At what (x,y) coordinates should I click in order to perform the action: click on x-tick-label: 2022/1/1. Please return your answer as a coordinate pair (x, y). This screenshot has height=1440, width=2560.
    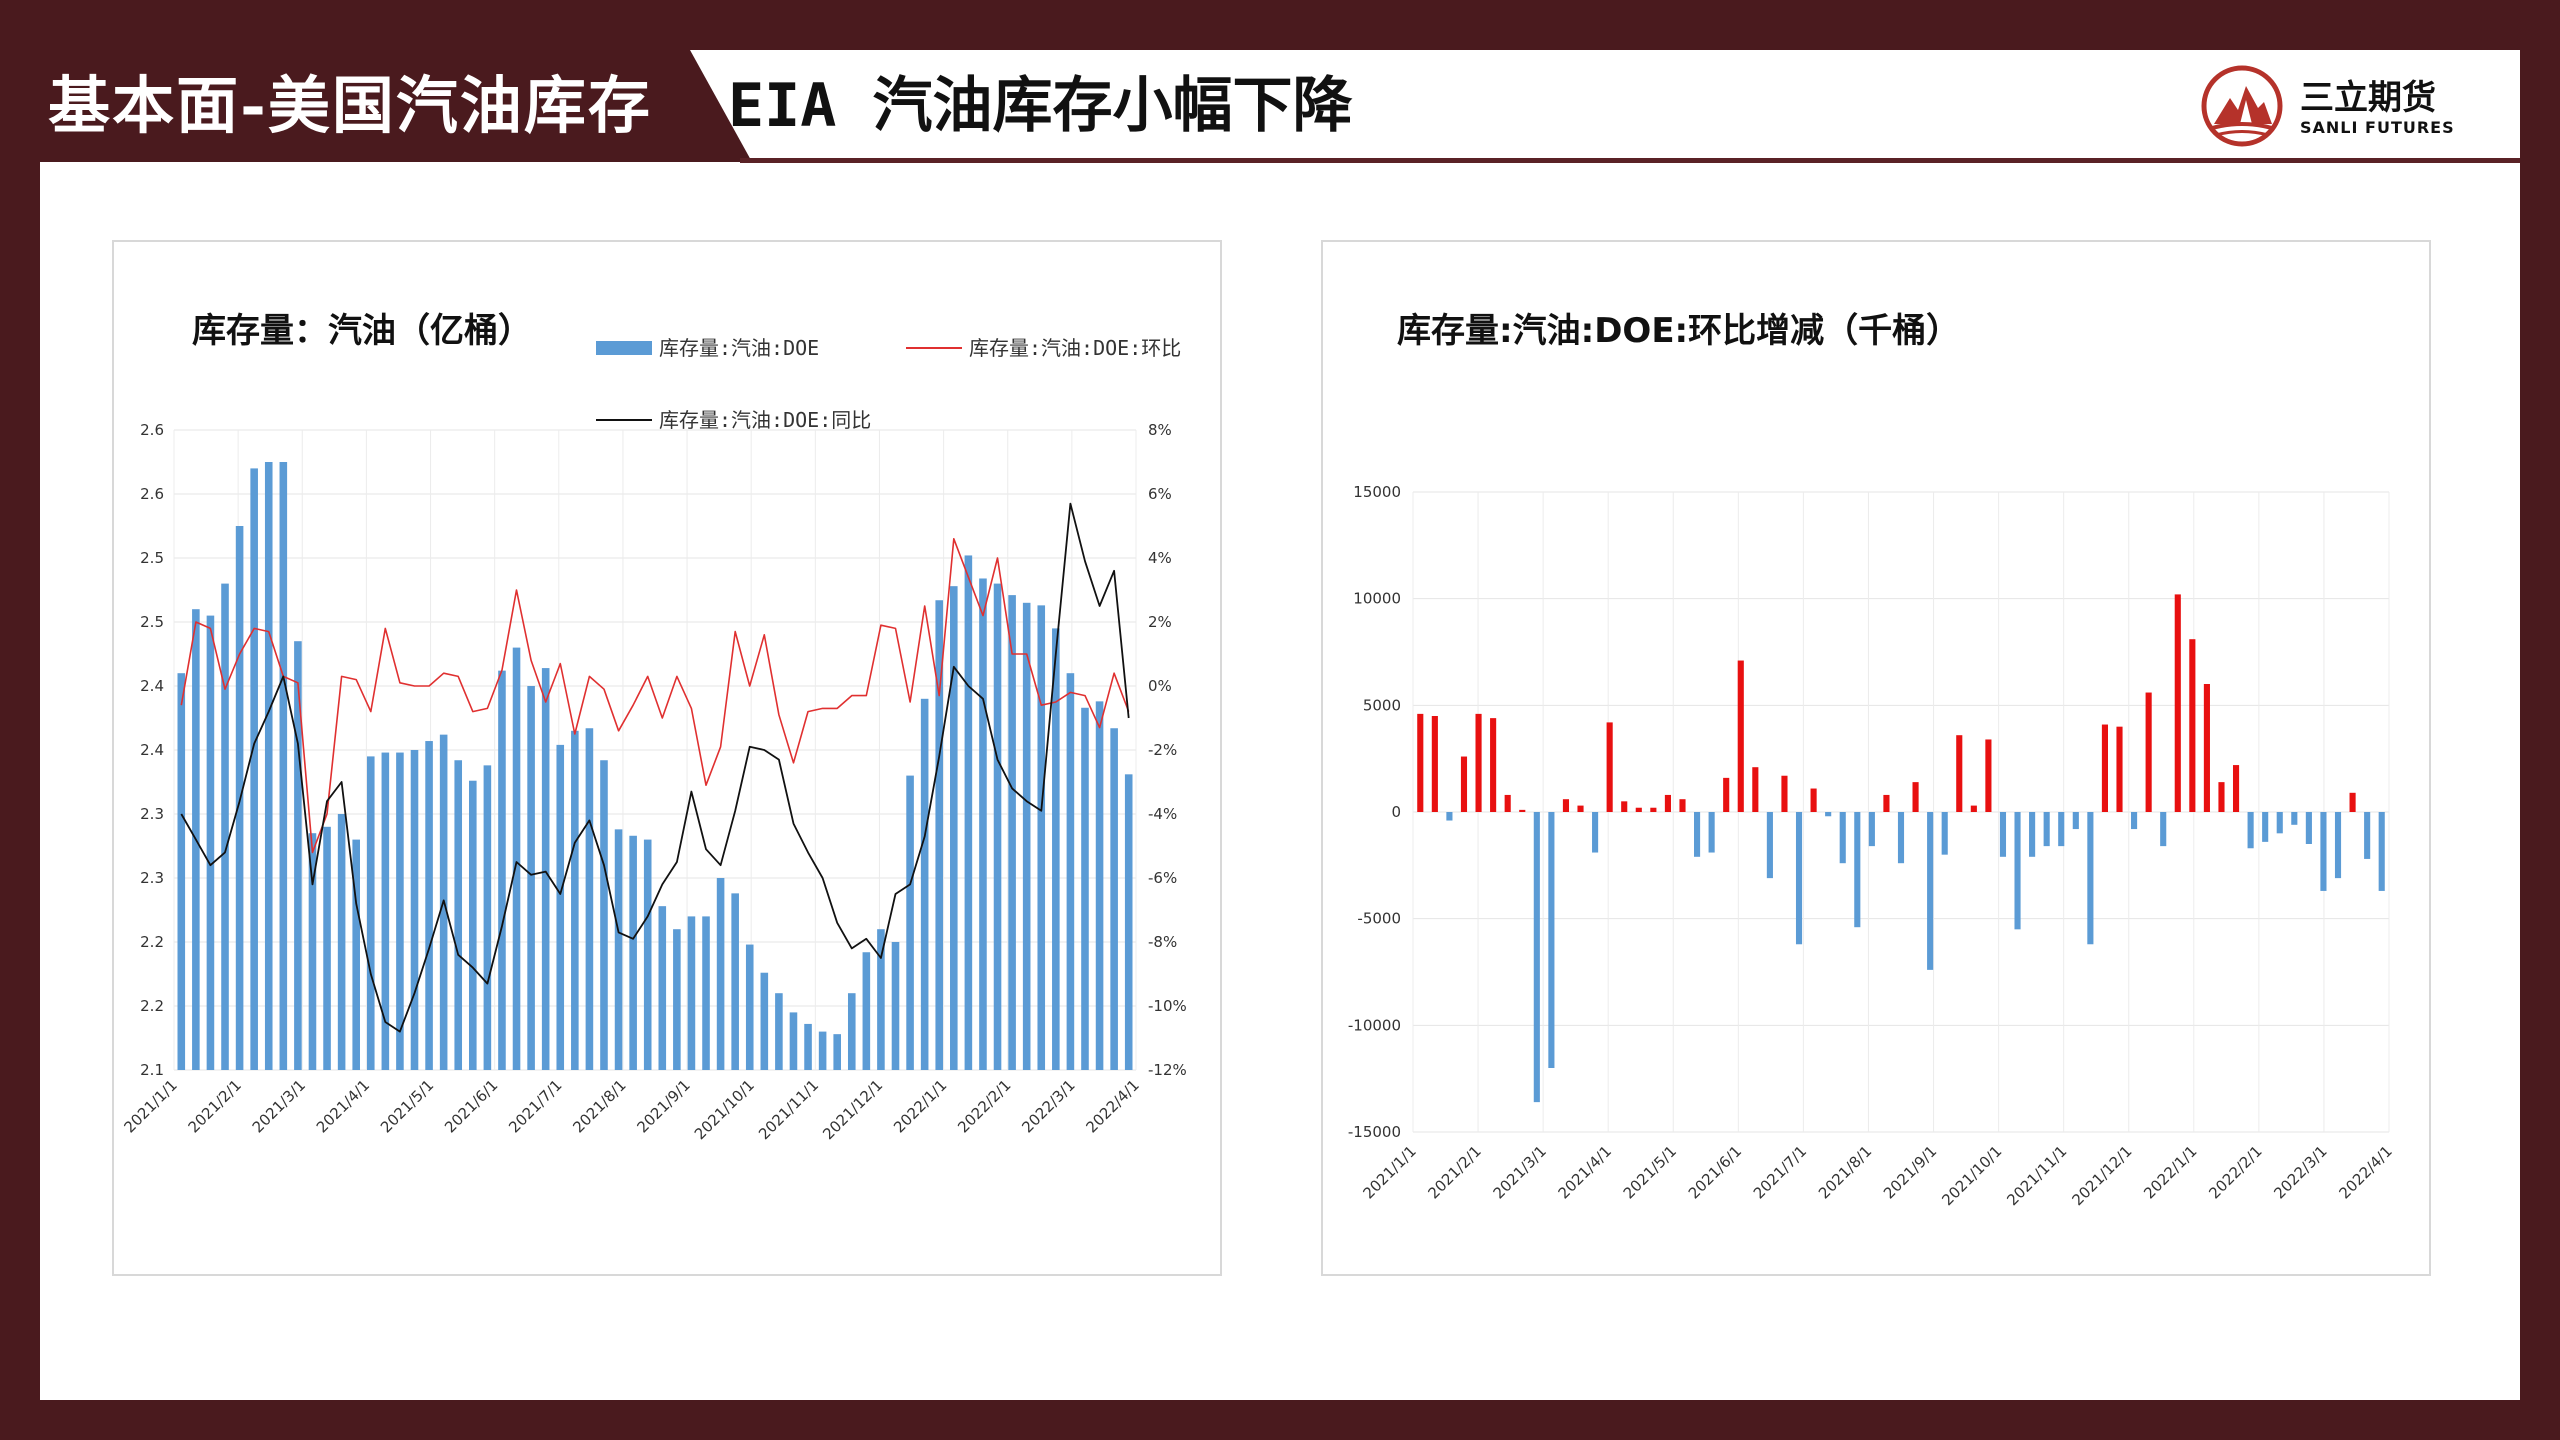
    Looking at the image, I should click on (920, 1106).